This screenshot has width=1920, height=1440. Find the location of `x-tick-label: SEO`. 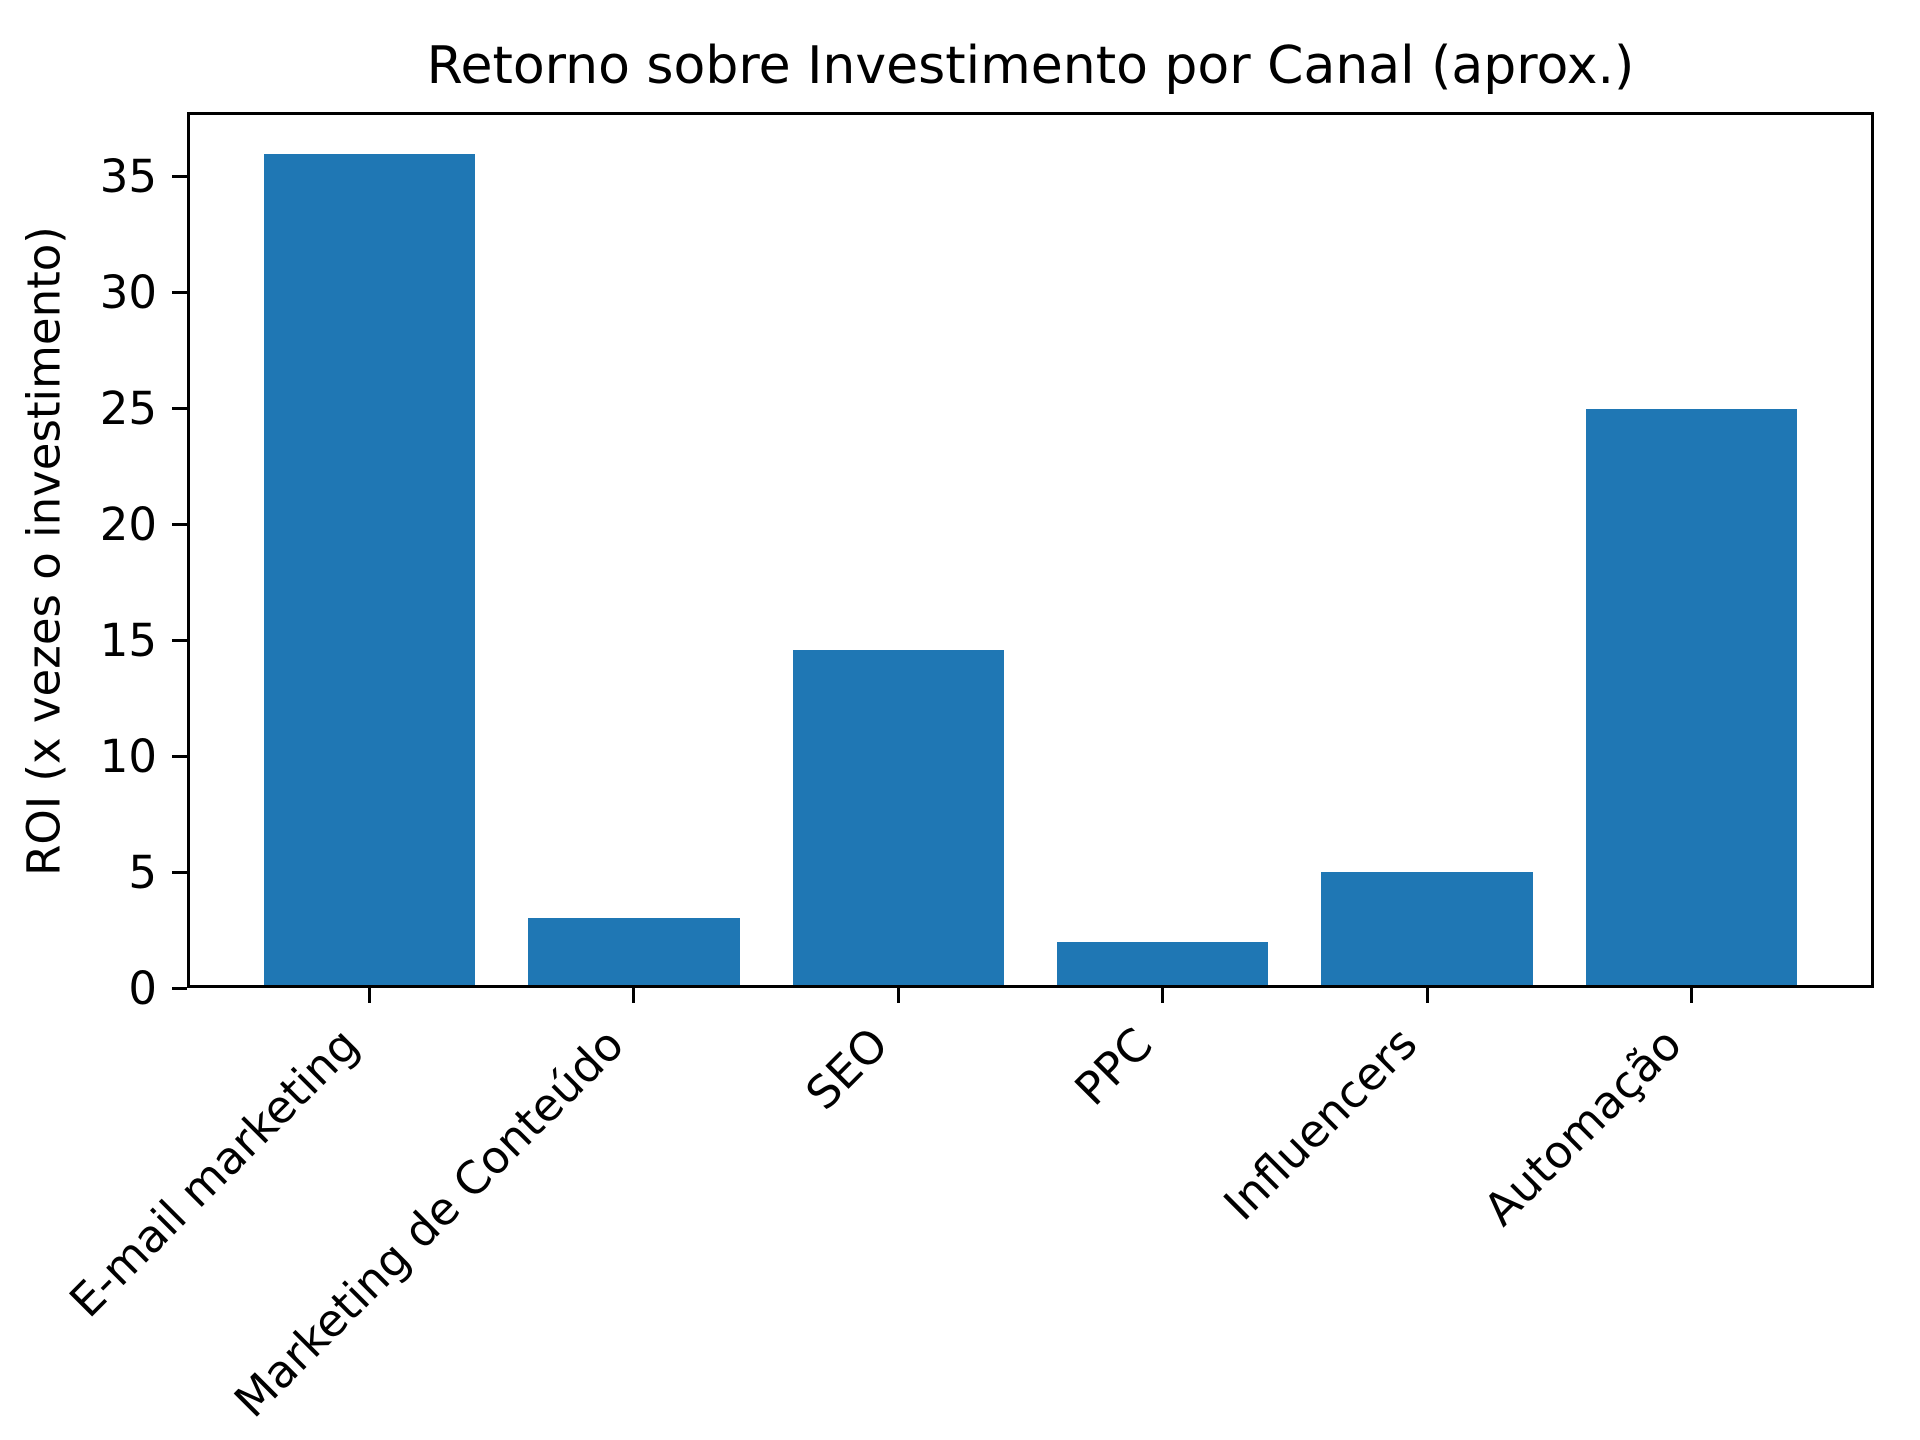

x-tick-label: SEO is located at coordinates (847, 1068).